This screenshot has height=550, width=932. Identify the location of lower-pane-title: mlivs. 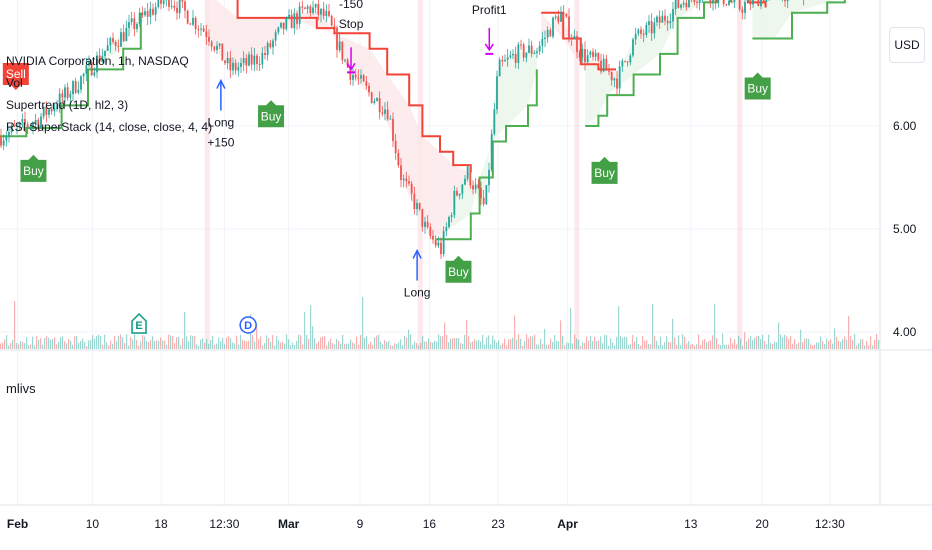
(21, 388).